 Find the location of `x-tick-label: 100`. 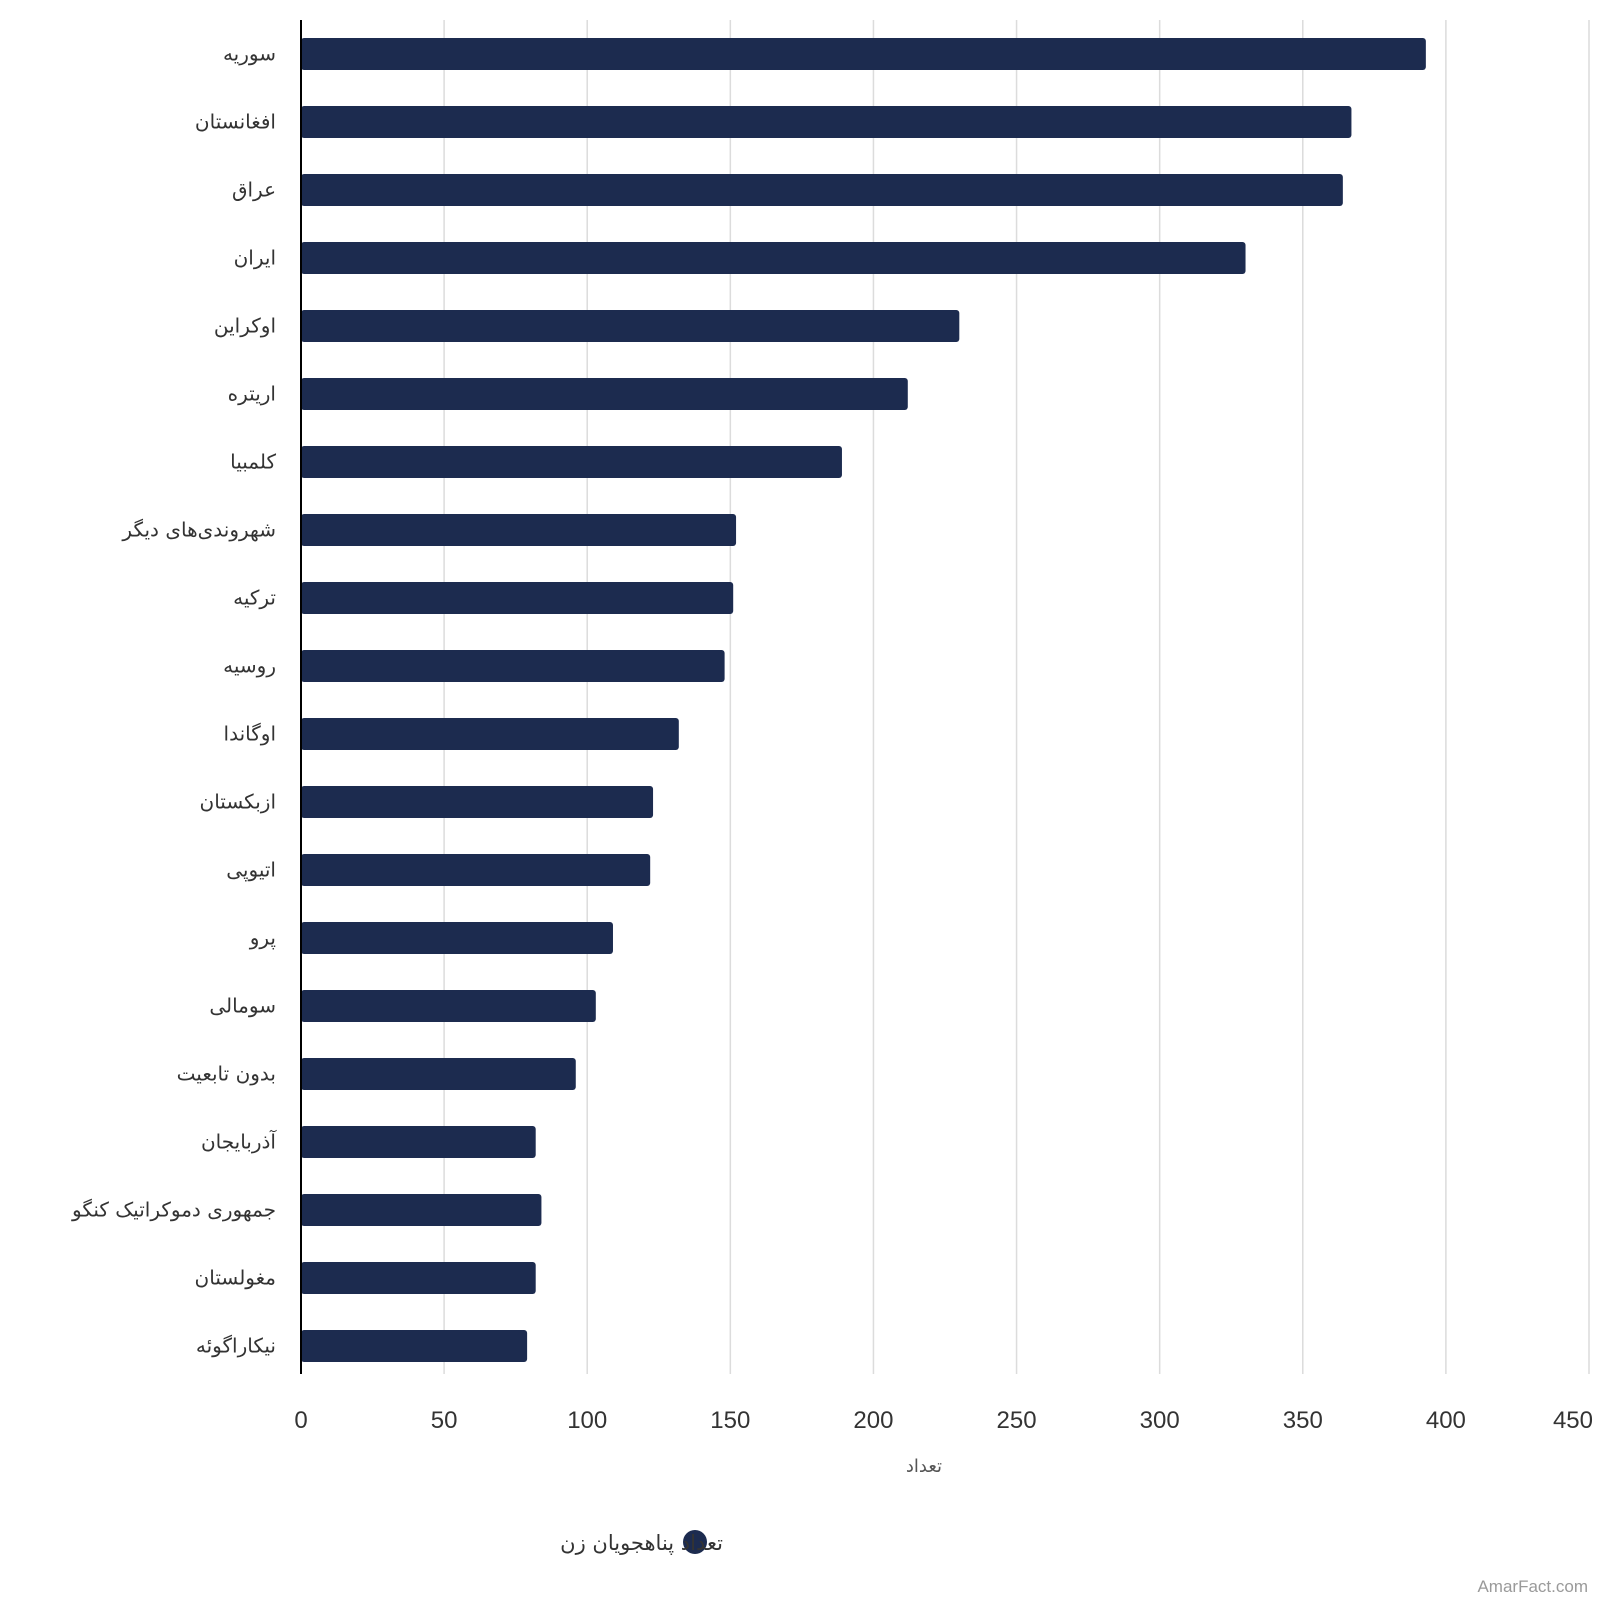

x-tick-label: 100 is located at coordinates (587, 1420).